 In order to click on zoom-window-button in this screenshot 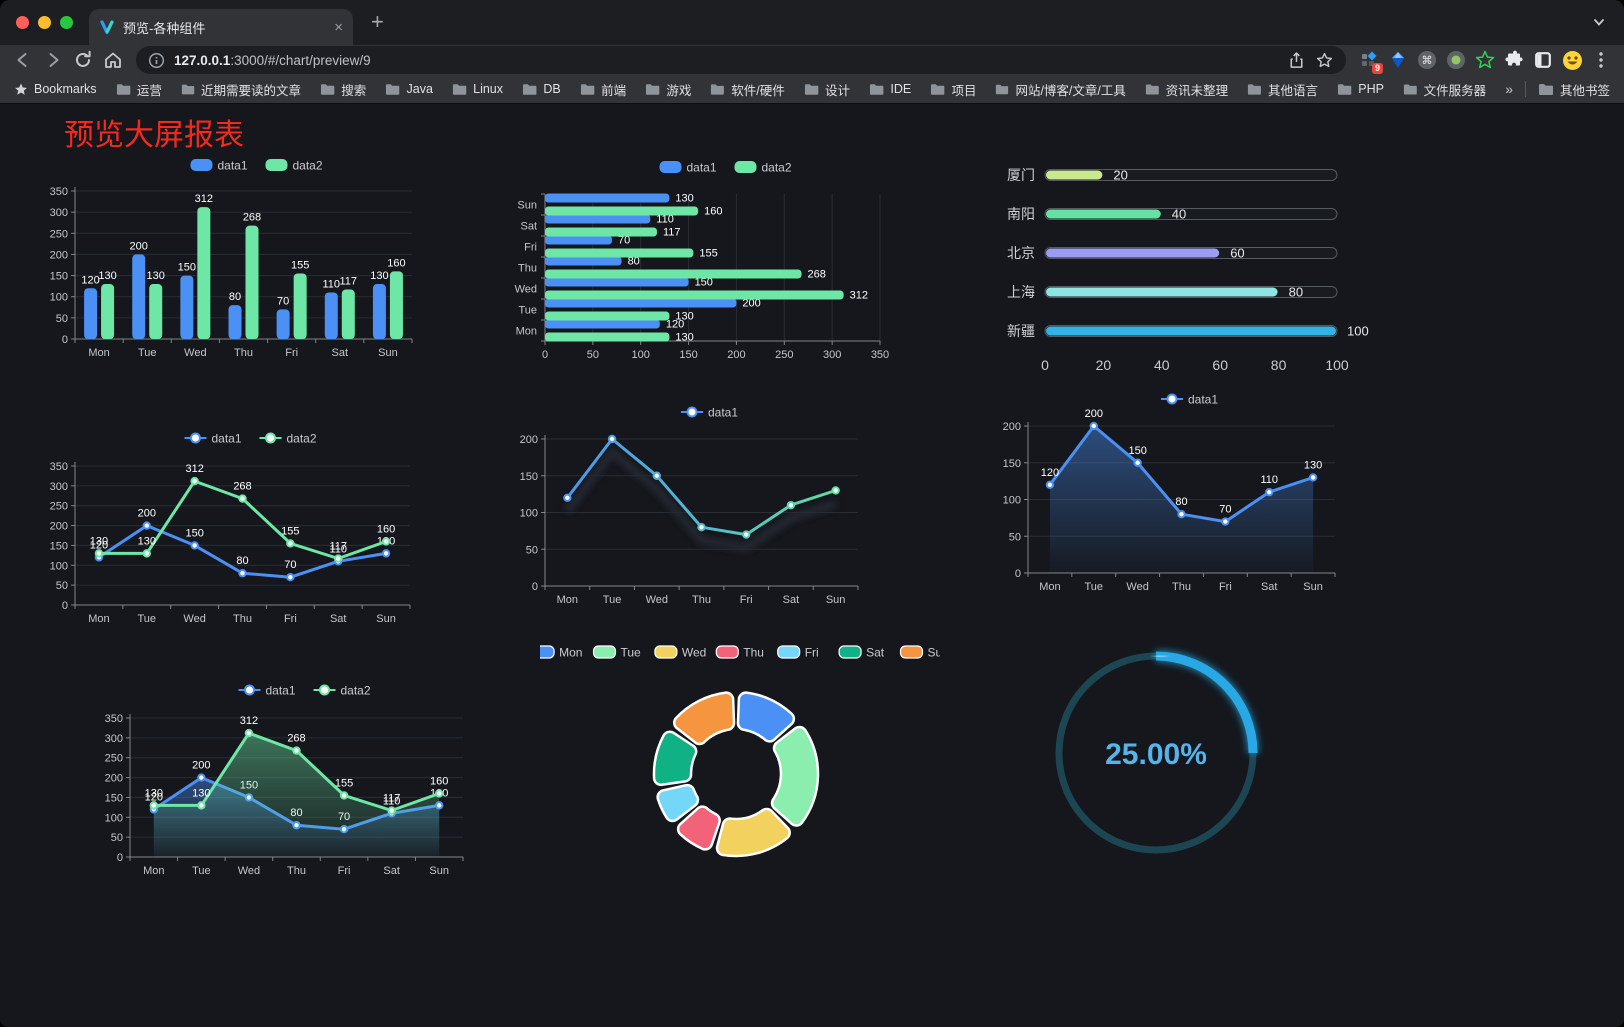, I will do `click(66, 22)`.